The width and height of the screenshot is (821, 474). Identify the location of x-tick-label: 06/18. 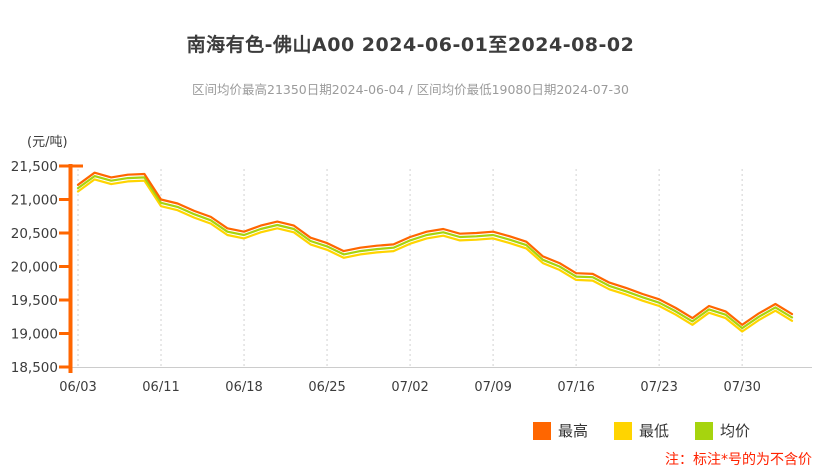
(243, 387).